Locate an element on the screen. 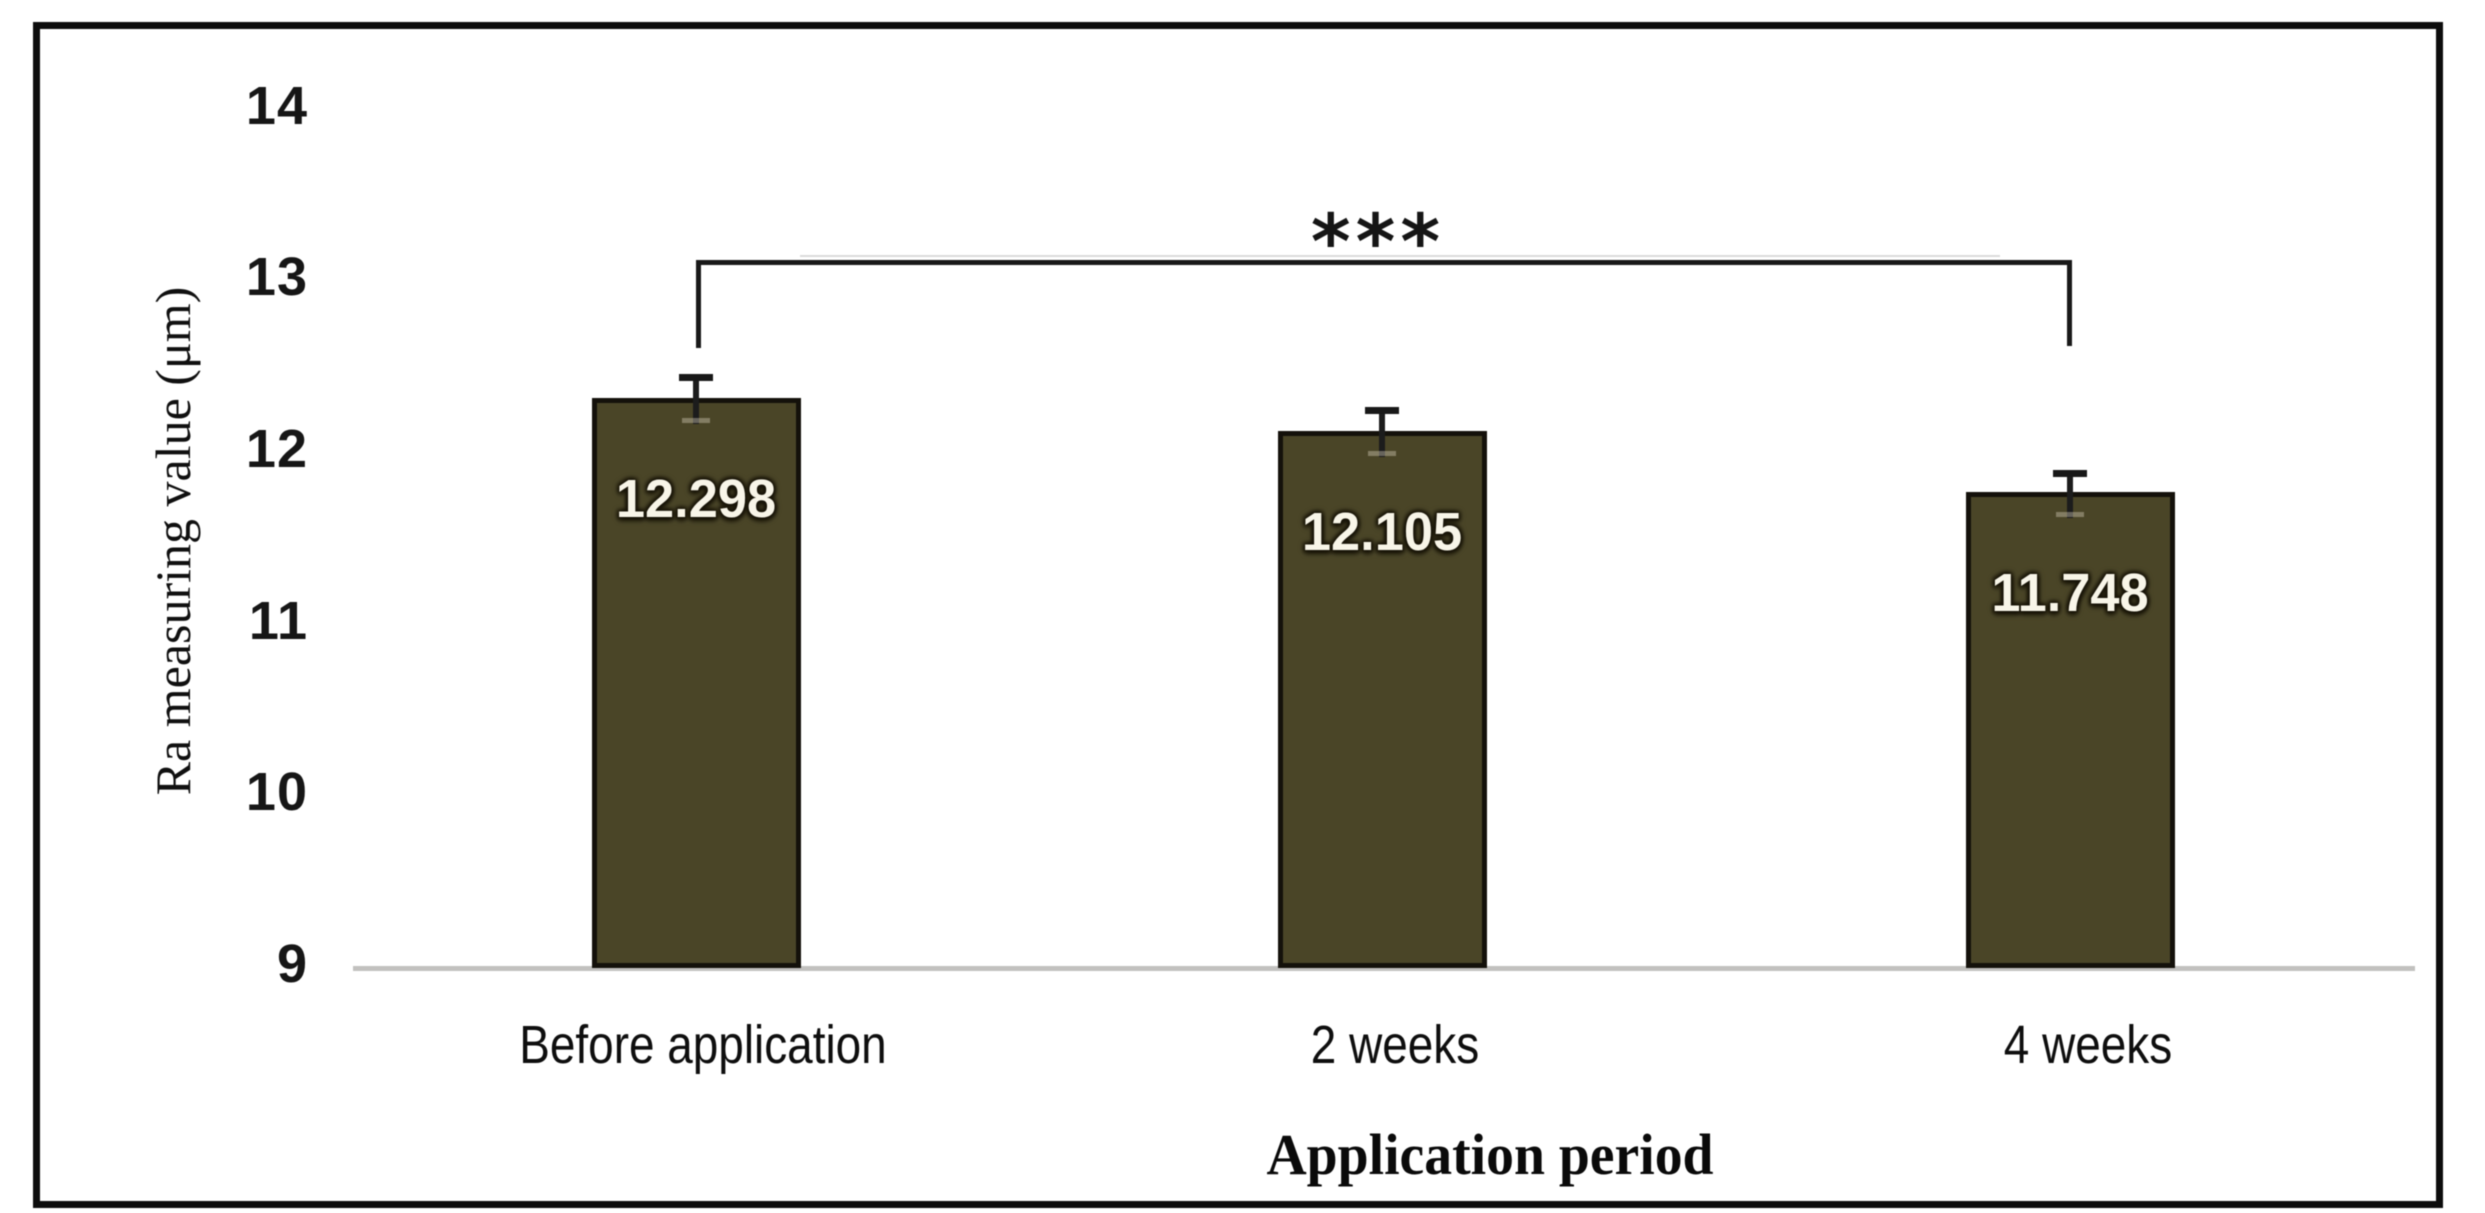 This screenshot has width=2485, height=1213. significance-bracket-left-drop is located at coordinates (698, 304).